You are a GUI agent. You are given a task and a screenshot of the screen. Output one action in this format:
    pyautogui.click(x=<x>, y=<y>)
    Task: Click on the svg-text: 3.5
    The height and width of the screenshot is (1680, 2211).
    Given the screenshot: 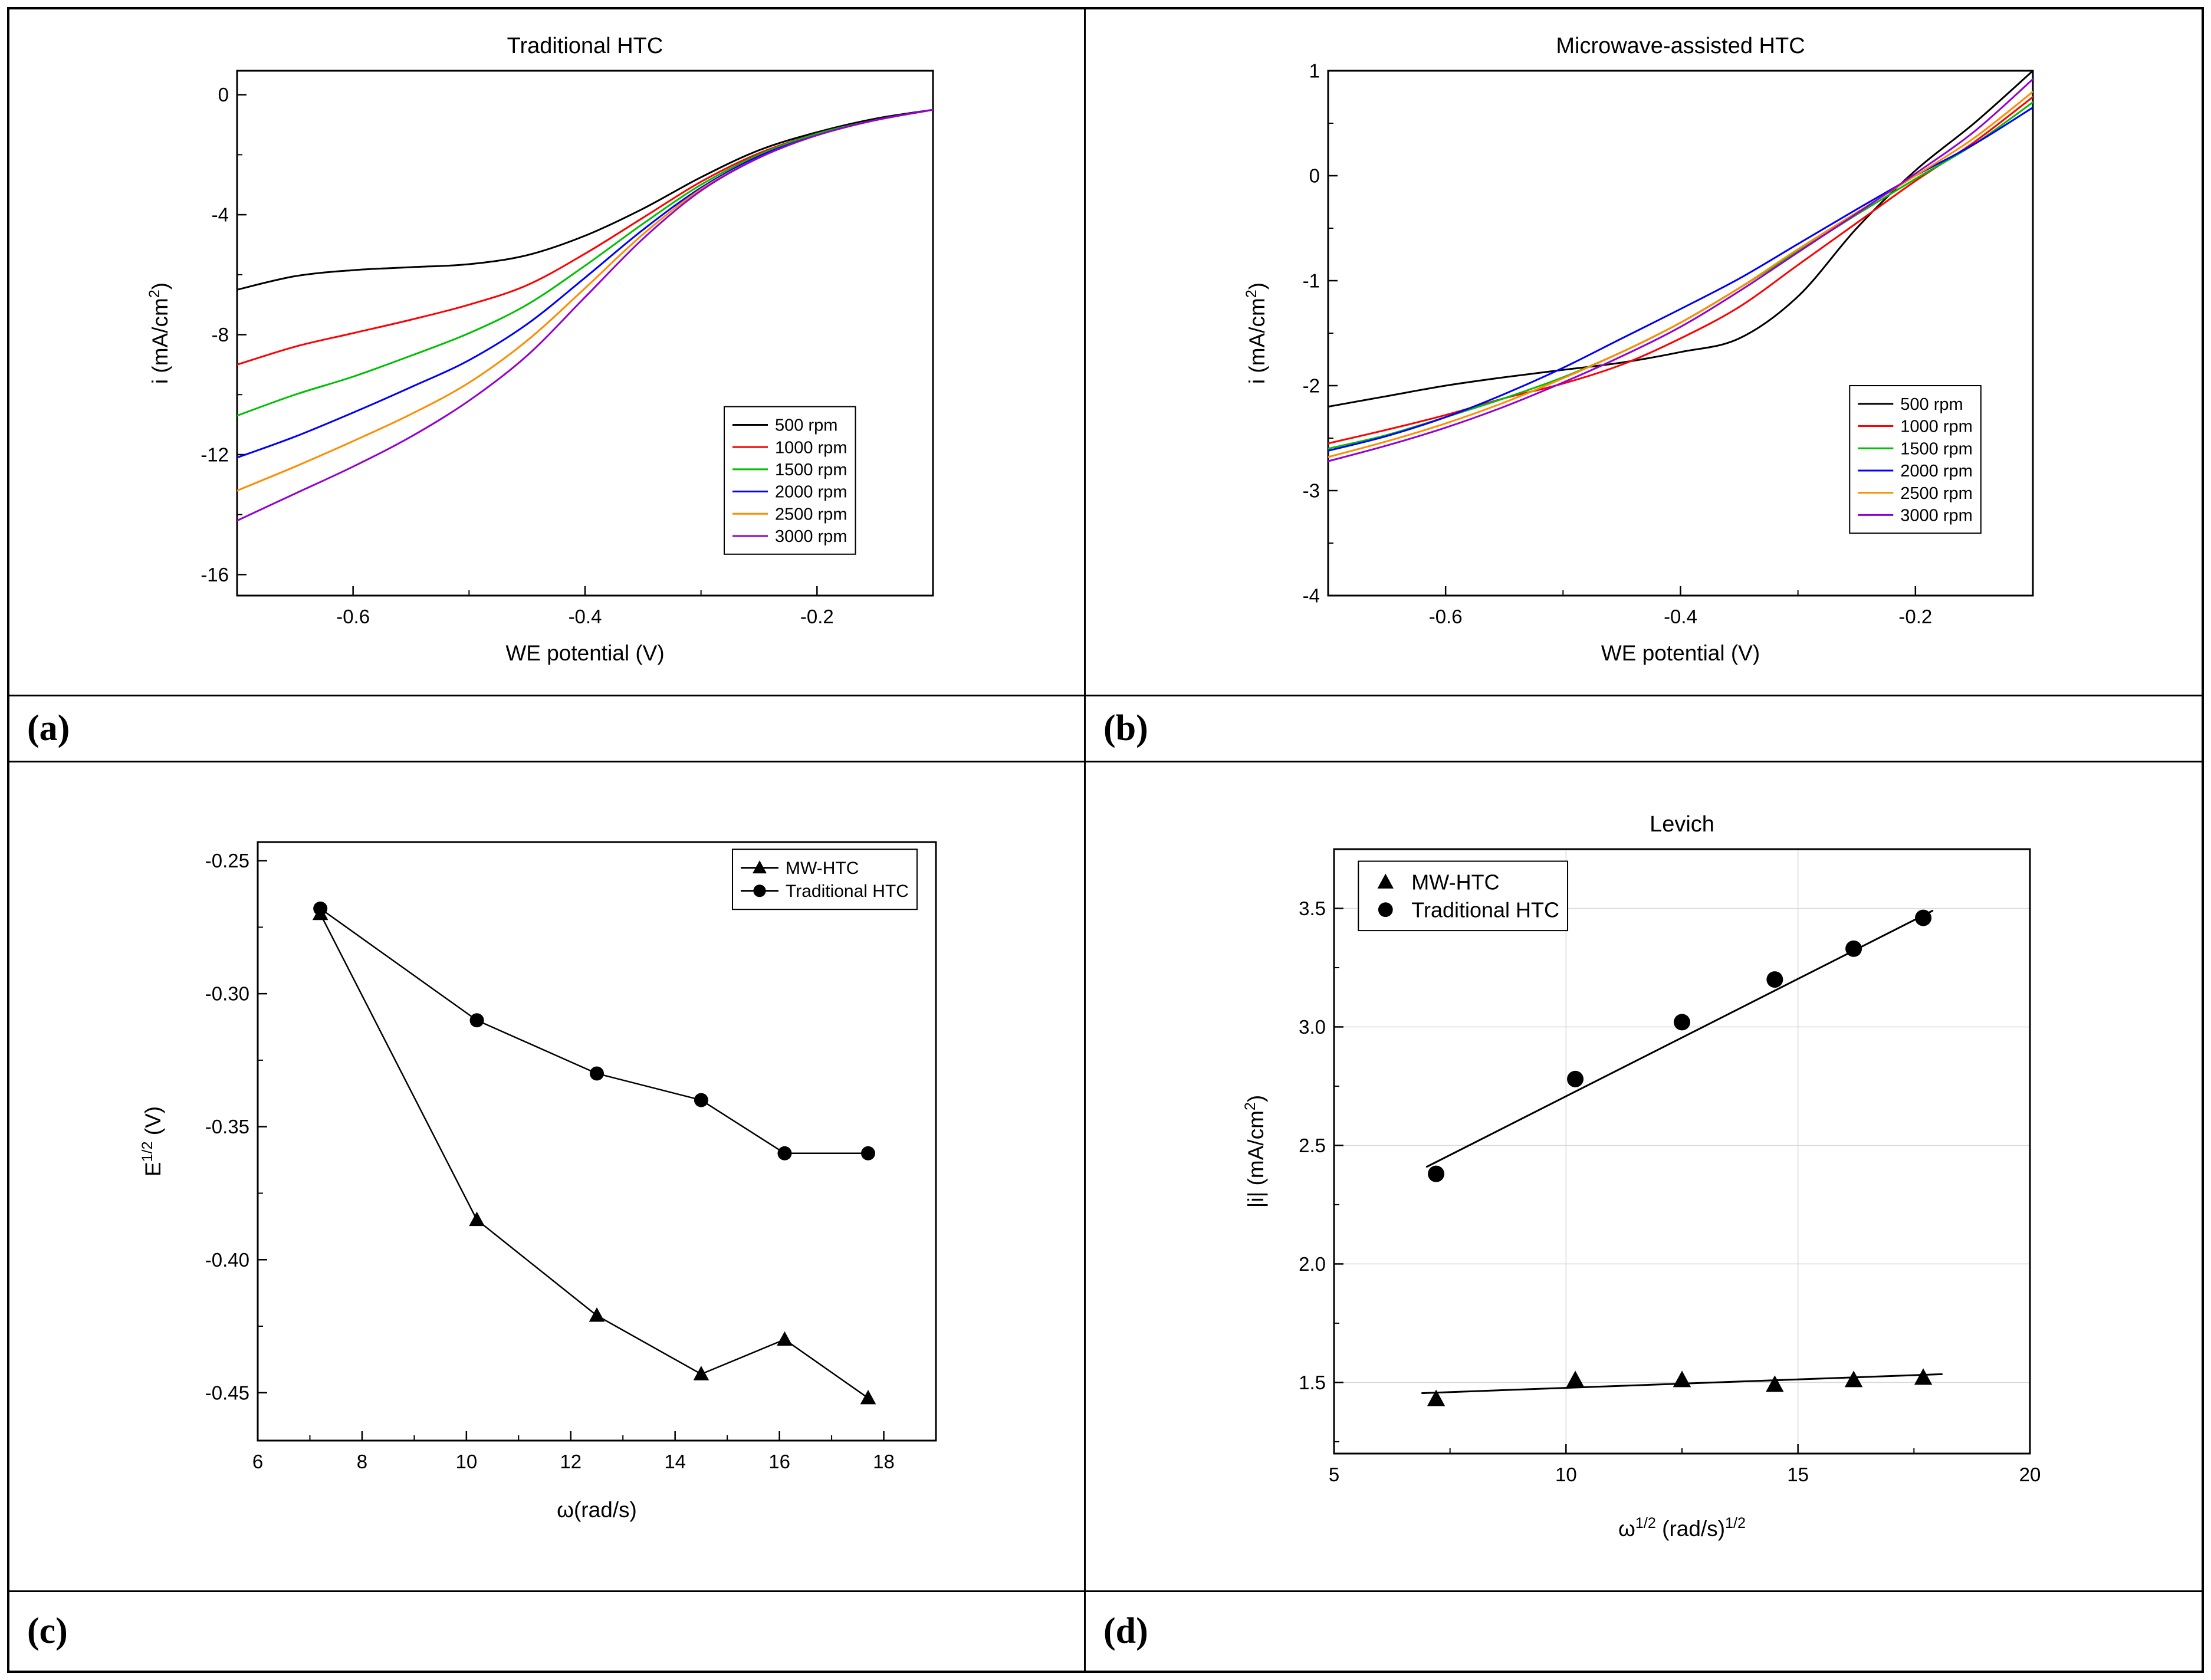 What is the action you would take?
    pyautogui.click(x=1312, y=908)
    